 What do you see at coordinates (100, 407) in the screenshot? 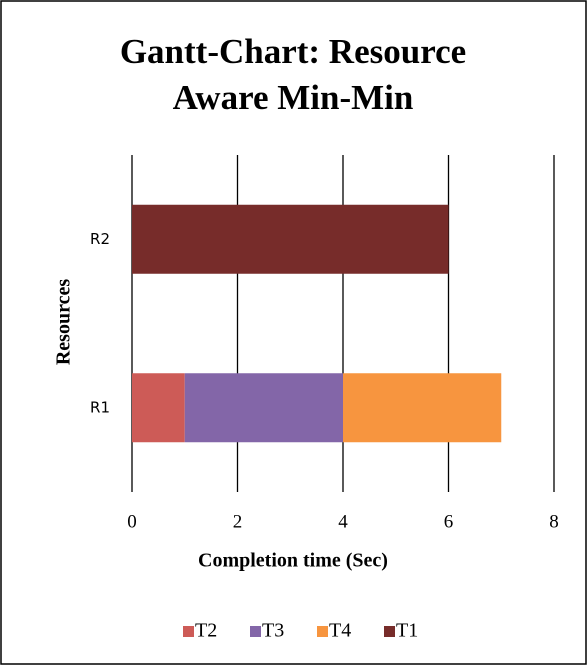
I see `y-tick-label: R1` at bounding box center [100, 407].